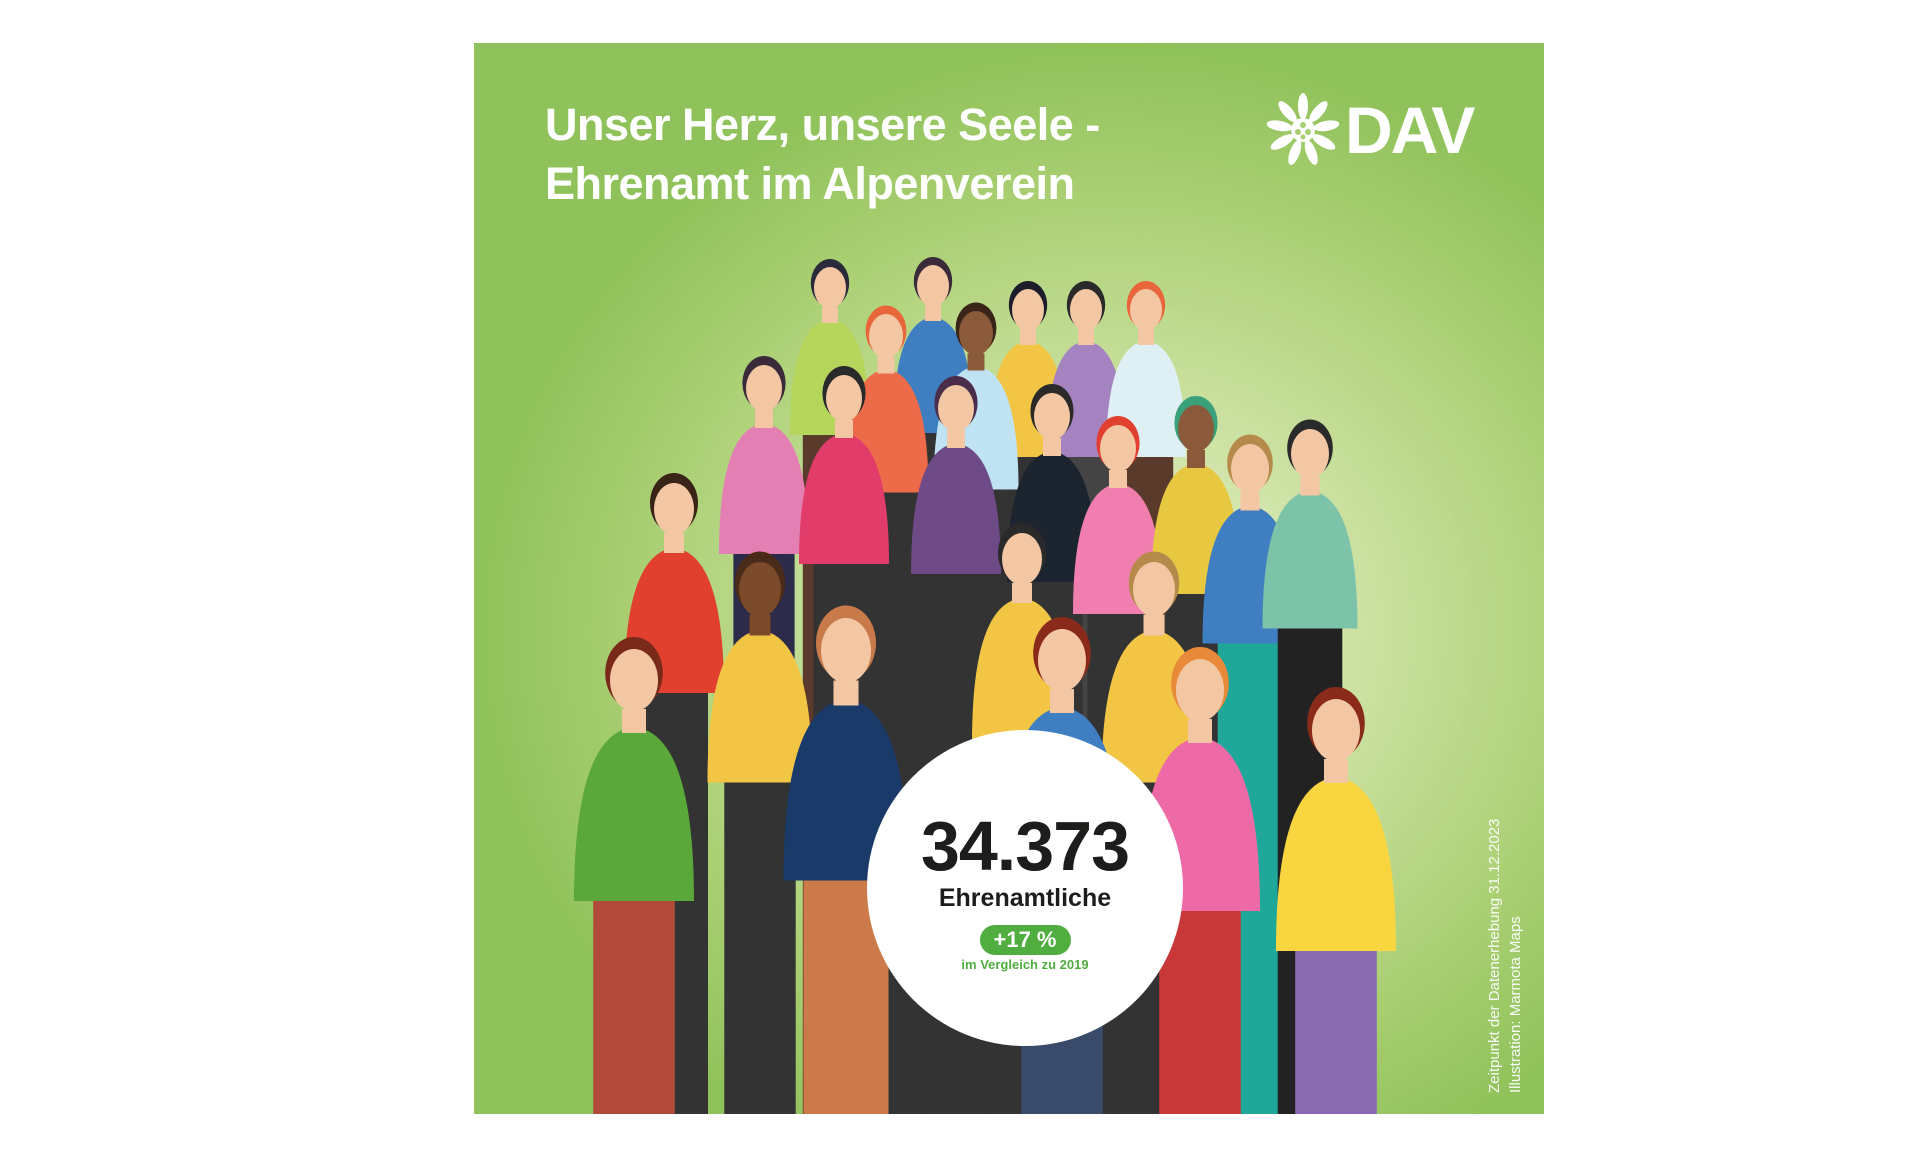 The width and height of the screenshot is (1920, 1152). I want to click on compare-text: im Vergleich zu 2019, so click(1025, 964).